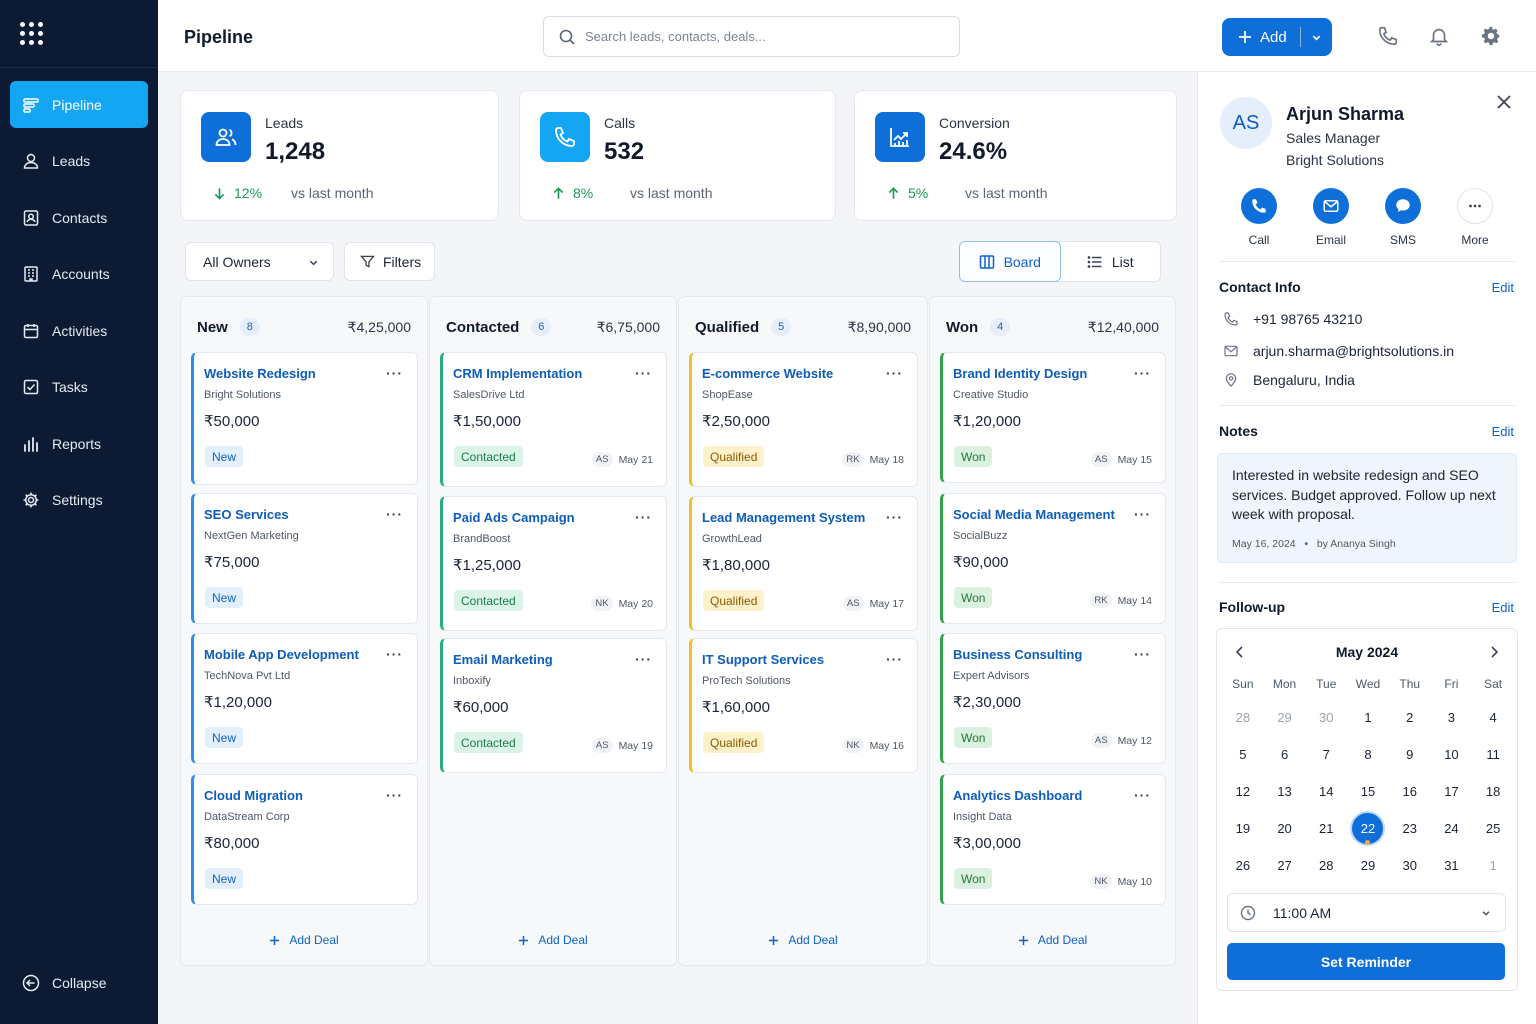  Describe the element at coordinates (1439, 36) in the screenshot. I see `bell-icon` at that location.